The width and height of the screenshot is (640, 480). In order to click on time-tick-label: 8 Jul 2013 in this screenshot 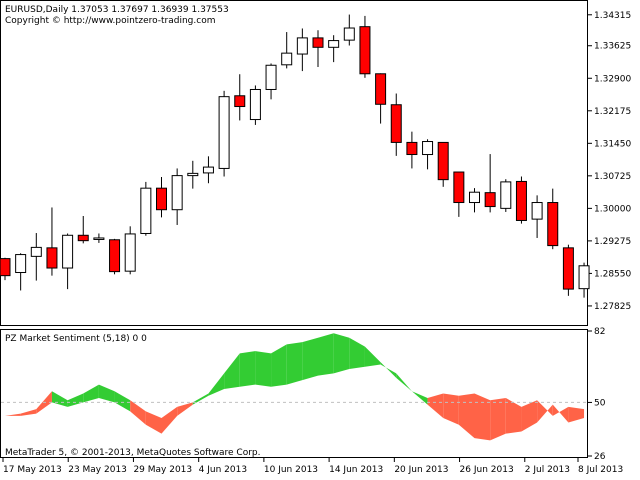, I will do `click(600, 470)`.